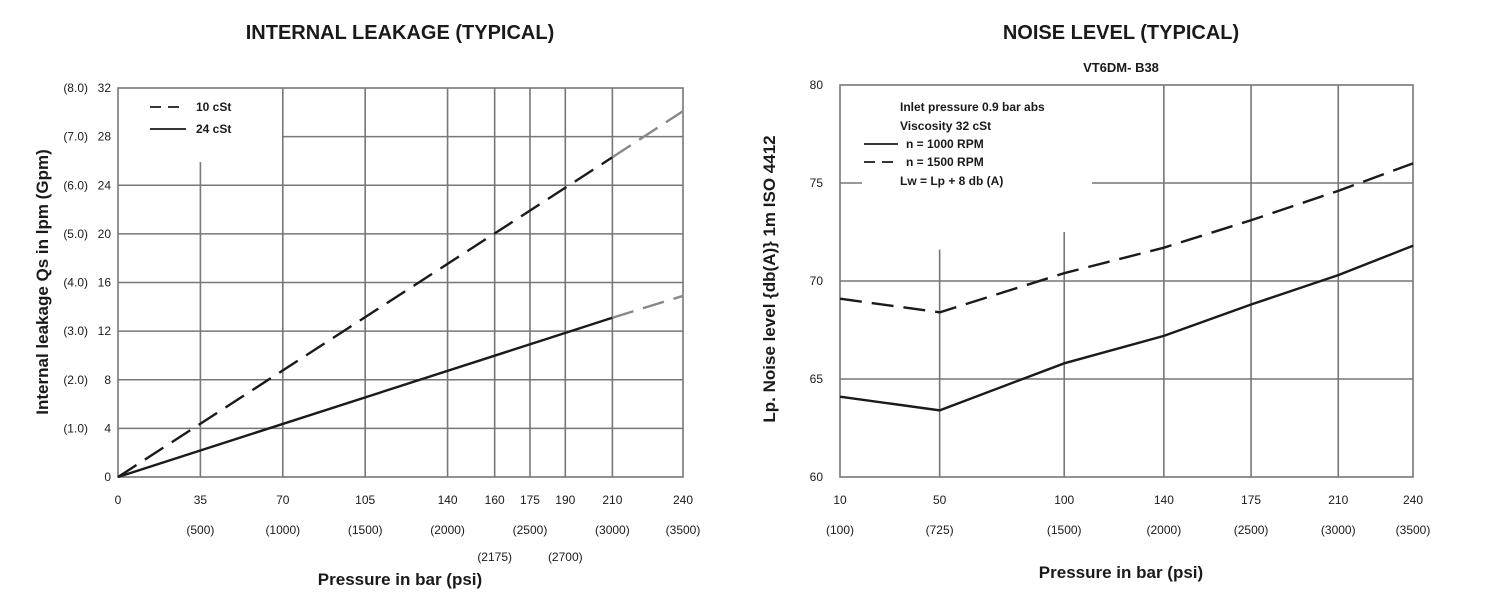 This screenshot has height=598, width=1486. I want to click on leakage-xtick-70: 70, so click(283, 500).